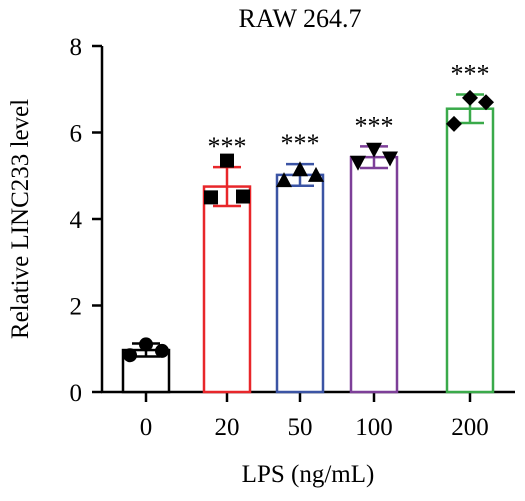  What do you see at coordinates (374, 427) in the screenshot?
I see `x-tick-label: 100` at bounding box center [374, 427].